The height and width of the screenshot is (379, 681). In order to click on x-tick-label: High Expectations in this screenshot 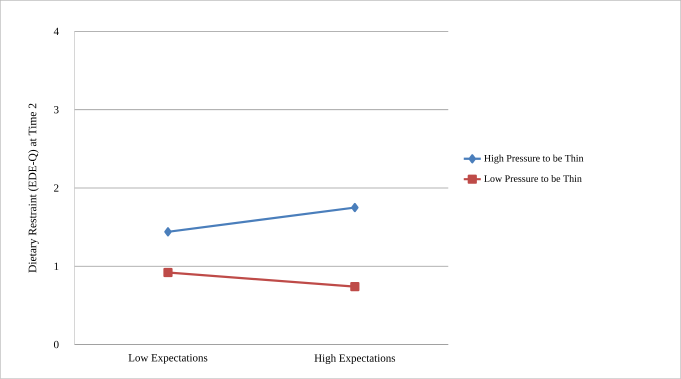, I will do `click(355, 359)`.